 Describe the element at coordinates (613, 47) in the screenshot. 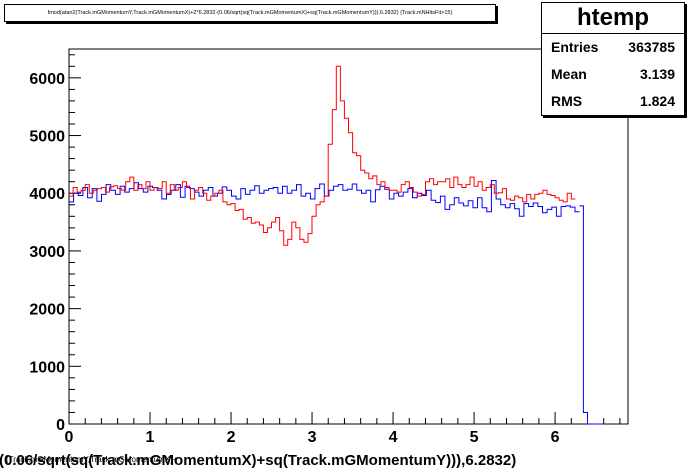

I see `stats-row-entries: Entries 363785` at that location.